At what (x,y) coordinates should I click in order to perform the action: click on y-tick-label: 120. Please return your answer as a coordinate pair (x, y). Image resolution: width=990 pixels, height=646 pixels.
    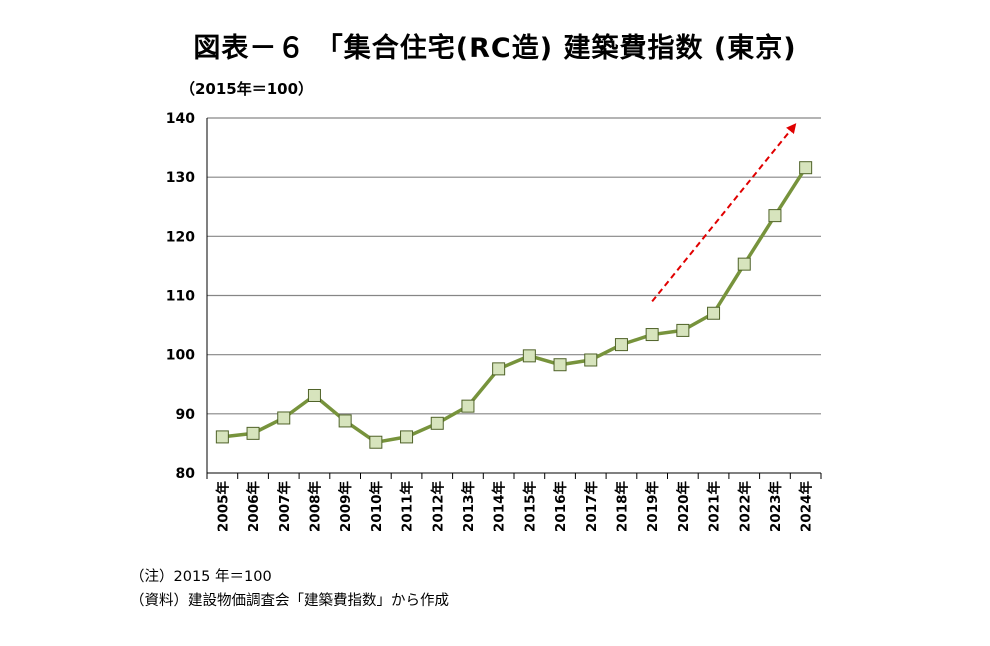
    Looking at the image, I should click on (180, 237).